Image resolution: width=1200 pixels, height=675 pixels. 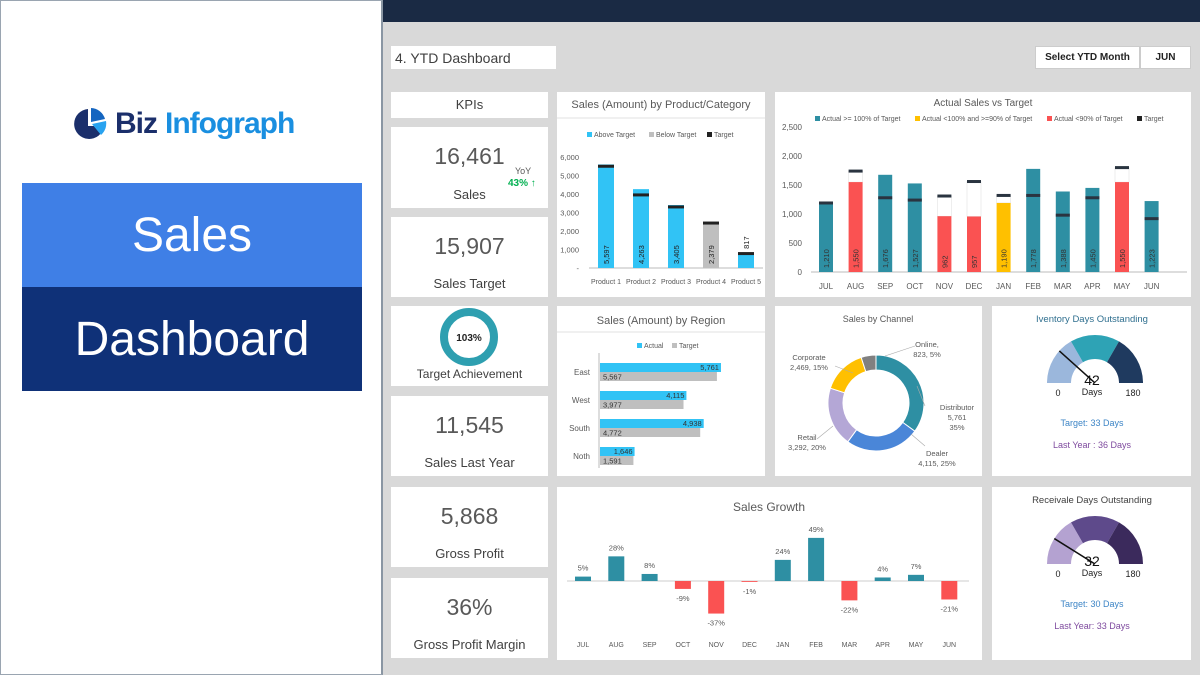 What do you see at coordinates (569, 194) in the screenshot?
I see `y-tick-label: 4,000` at bounding box center [569, 194].